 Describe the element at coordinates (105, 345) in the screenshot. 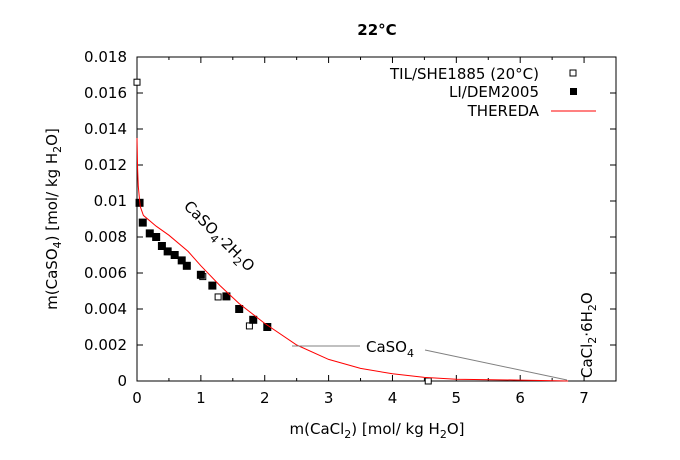

I see `y-tick-label: 0.002` at that location.